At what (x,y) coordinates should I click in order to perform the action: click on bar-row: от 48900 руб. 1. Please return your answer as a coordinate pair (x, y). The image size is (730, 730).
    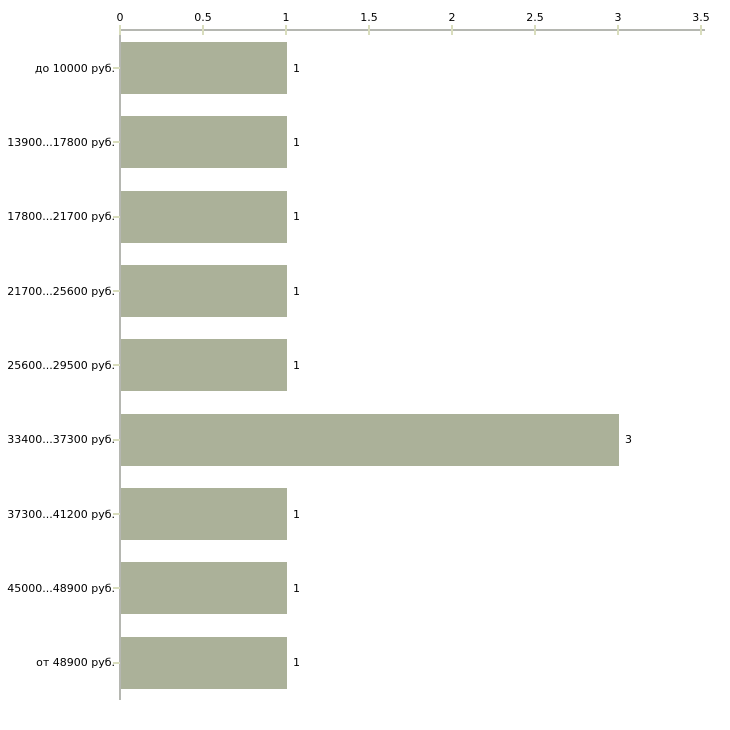
    Looking at the image, I should click on (369, 663).